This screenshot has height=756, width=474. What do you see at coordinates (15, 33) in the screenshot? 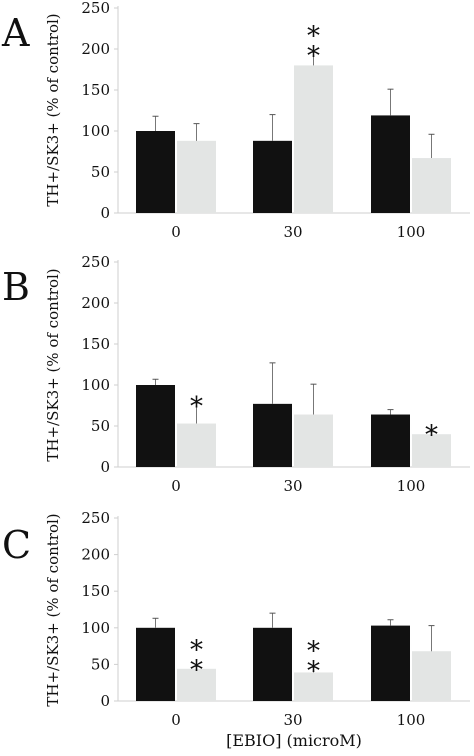
I see `panel-letter: A` at bounding box center [15, 33].